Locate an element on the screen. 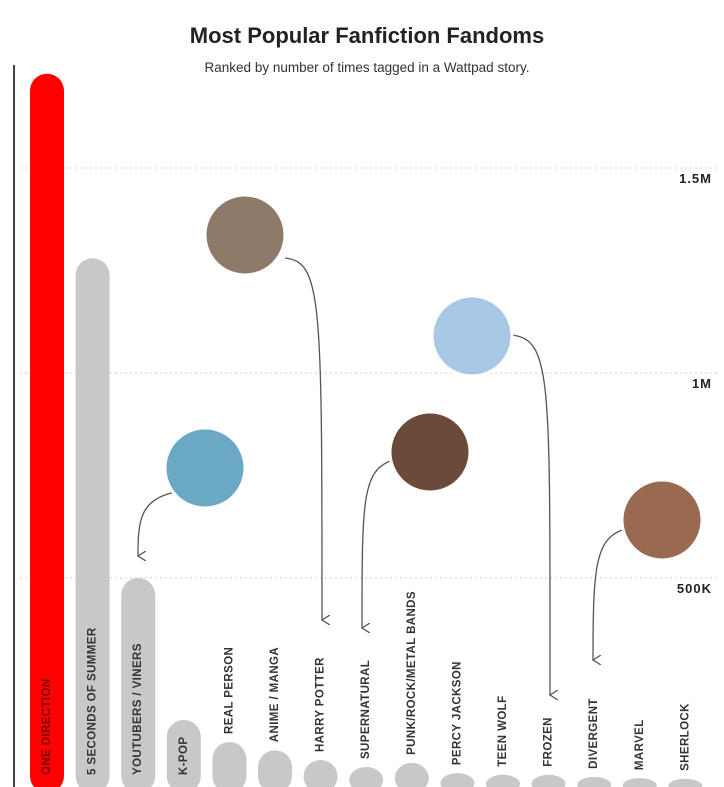 The image size is (724, 787). bar-label: SUPERNATURAL is located at coordinates (366, 709).